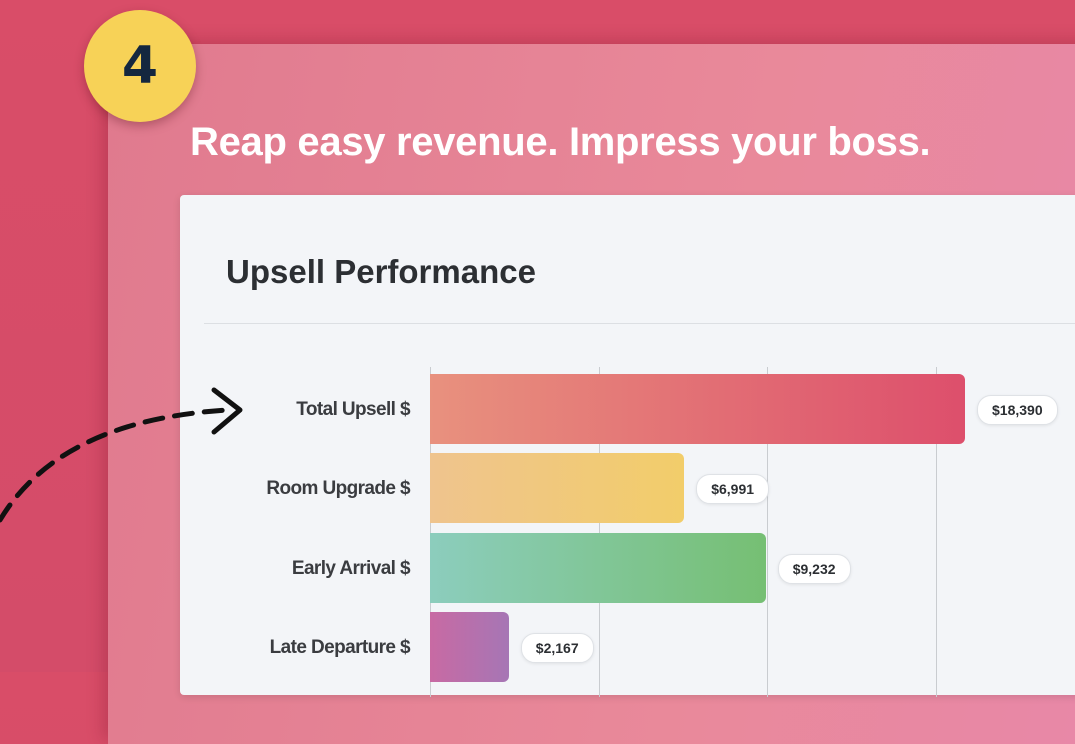  Describe the element at coordinates (1017, 410) in the screenshot. I see `value-label: $18,390` at that location.